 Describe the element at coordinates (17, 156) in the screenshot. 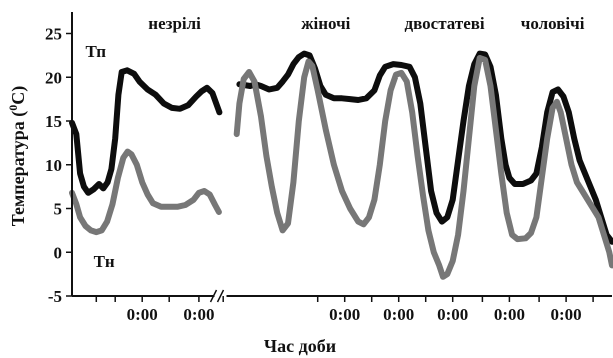

I see `y-axis-title: Температура (0C)` at that location.